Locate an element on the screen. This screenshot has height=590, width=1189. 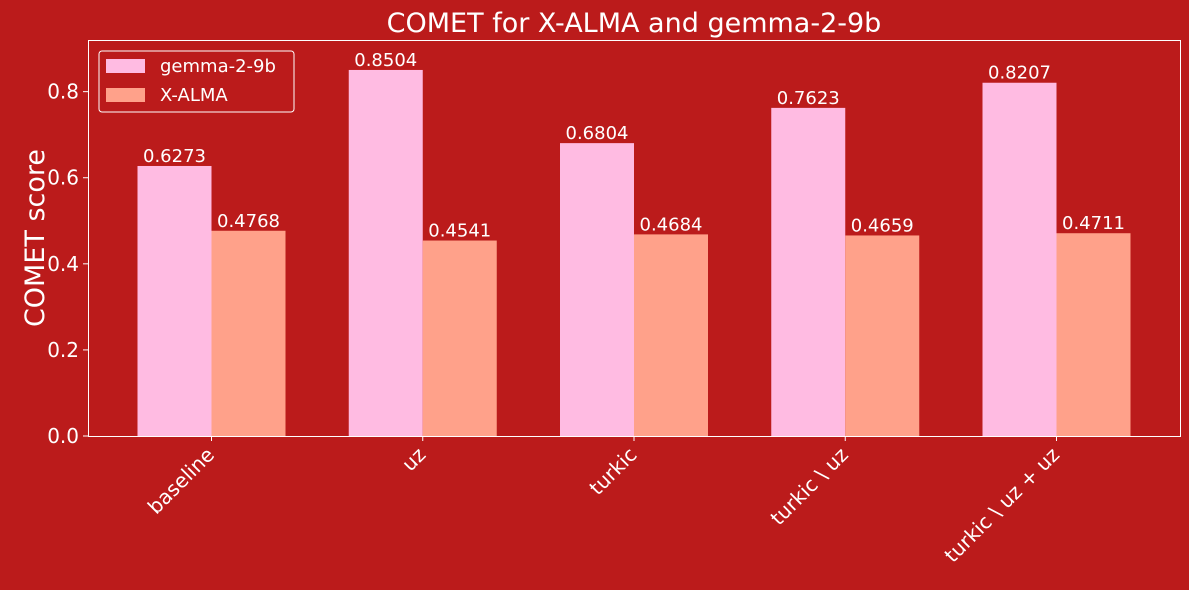
chart-title: COMET for X-ALMA and gemma-2-9b is located at coordinates (634, 23).